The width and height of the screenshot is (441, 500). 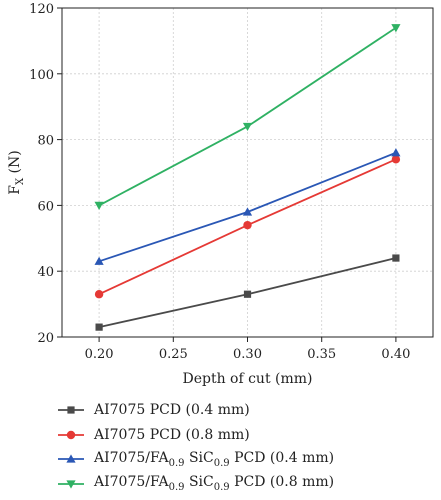 I want to click on y-axis-title: FX (N), so click(x=16, y=172).